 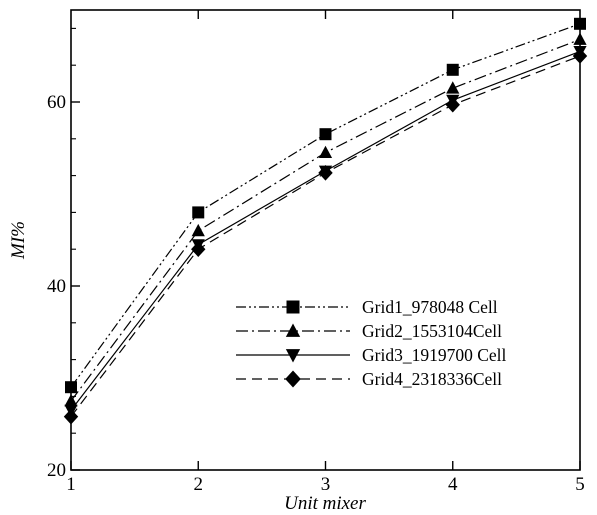 What do you see at coordinates (434, 355) in the screenshot?
I see `legend-label-3: Grid3_1919700 Cell` at bounding box center [434, 355].